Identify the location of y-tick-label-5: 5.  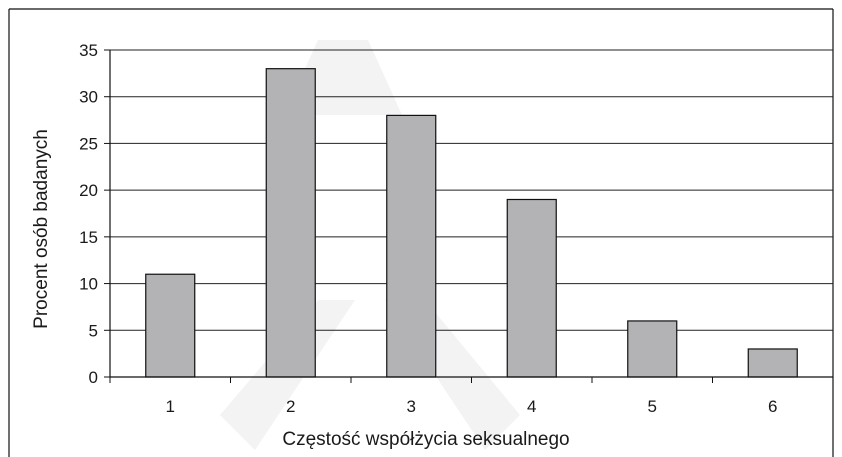
(93, 330).